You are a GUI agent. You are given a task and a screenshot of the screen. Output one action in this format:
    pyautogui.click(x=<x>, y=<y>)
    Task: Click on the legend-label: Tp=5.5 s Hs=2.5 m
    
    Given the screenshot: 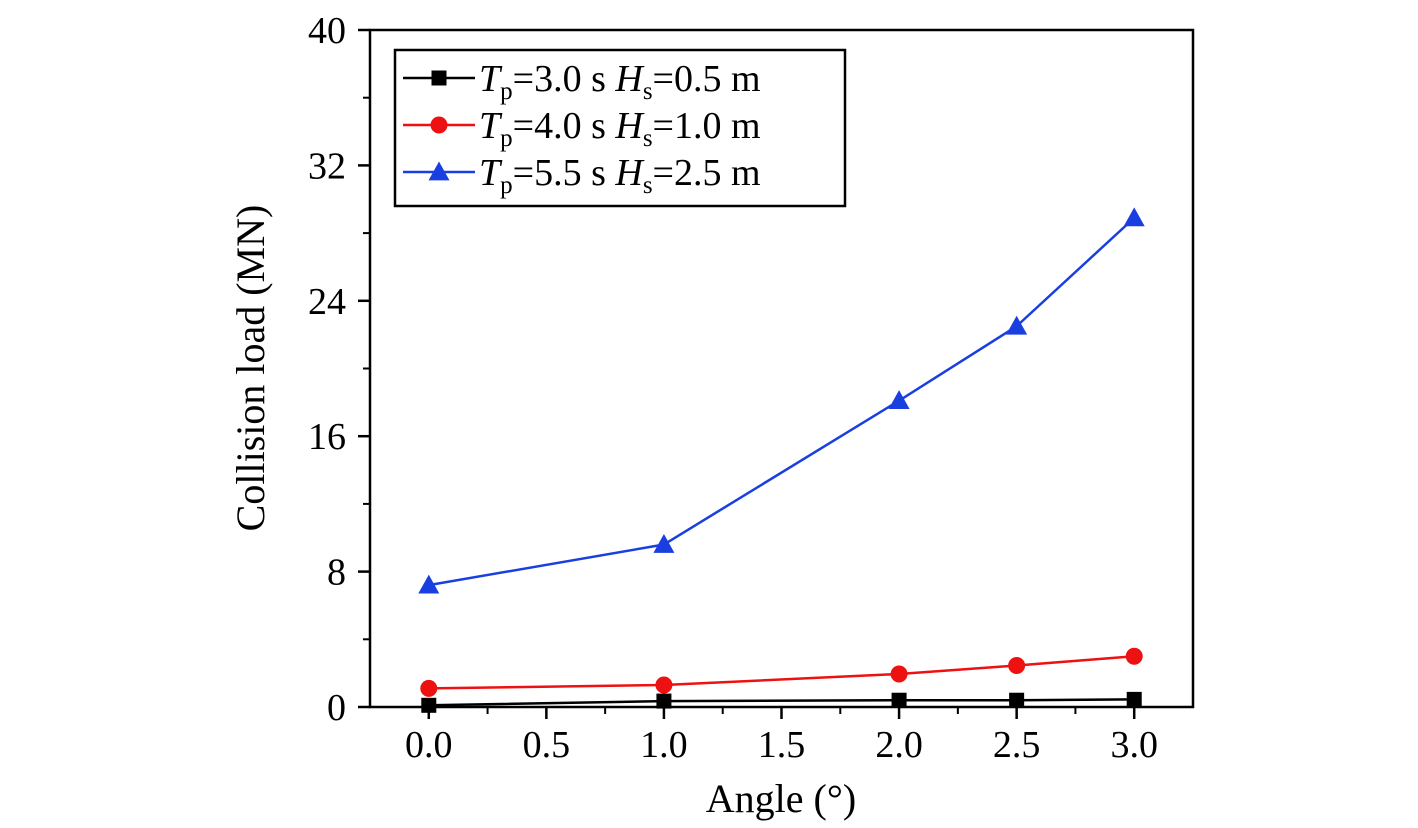 What is the action you would take?
    pyautogui.click(x=620, y=175)
    